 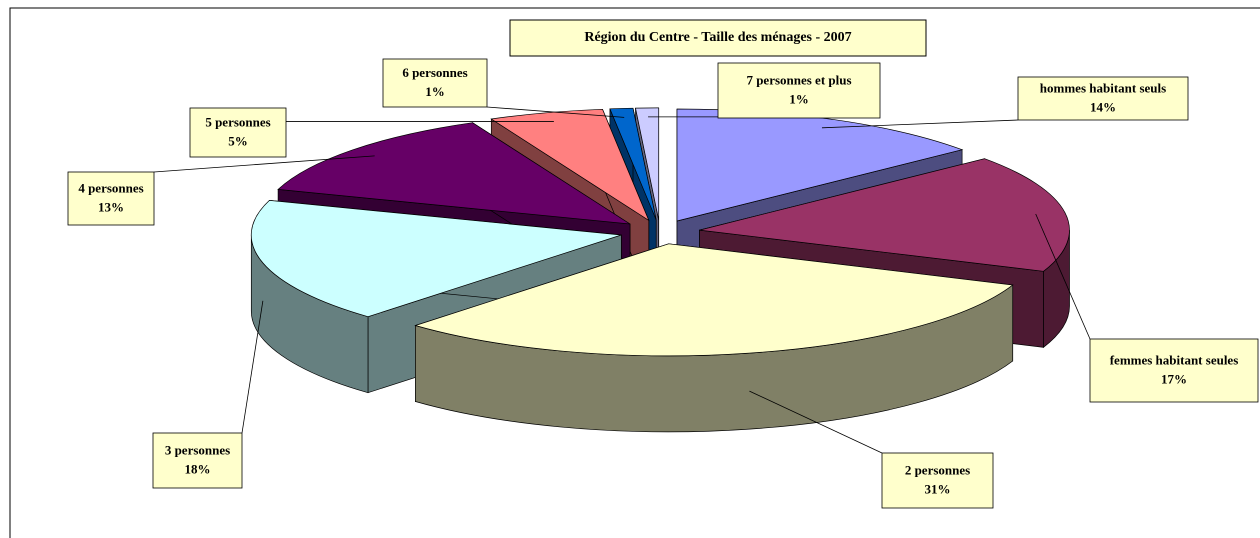 I want to click on label-name: 6 personnes, so click(x=434, y=72).